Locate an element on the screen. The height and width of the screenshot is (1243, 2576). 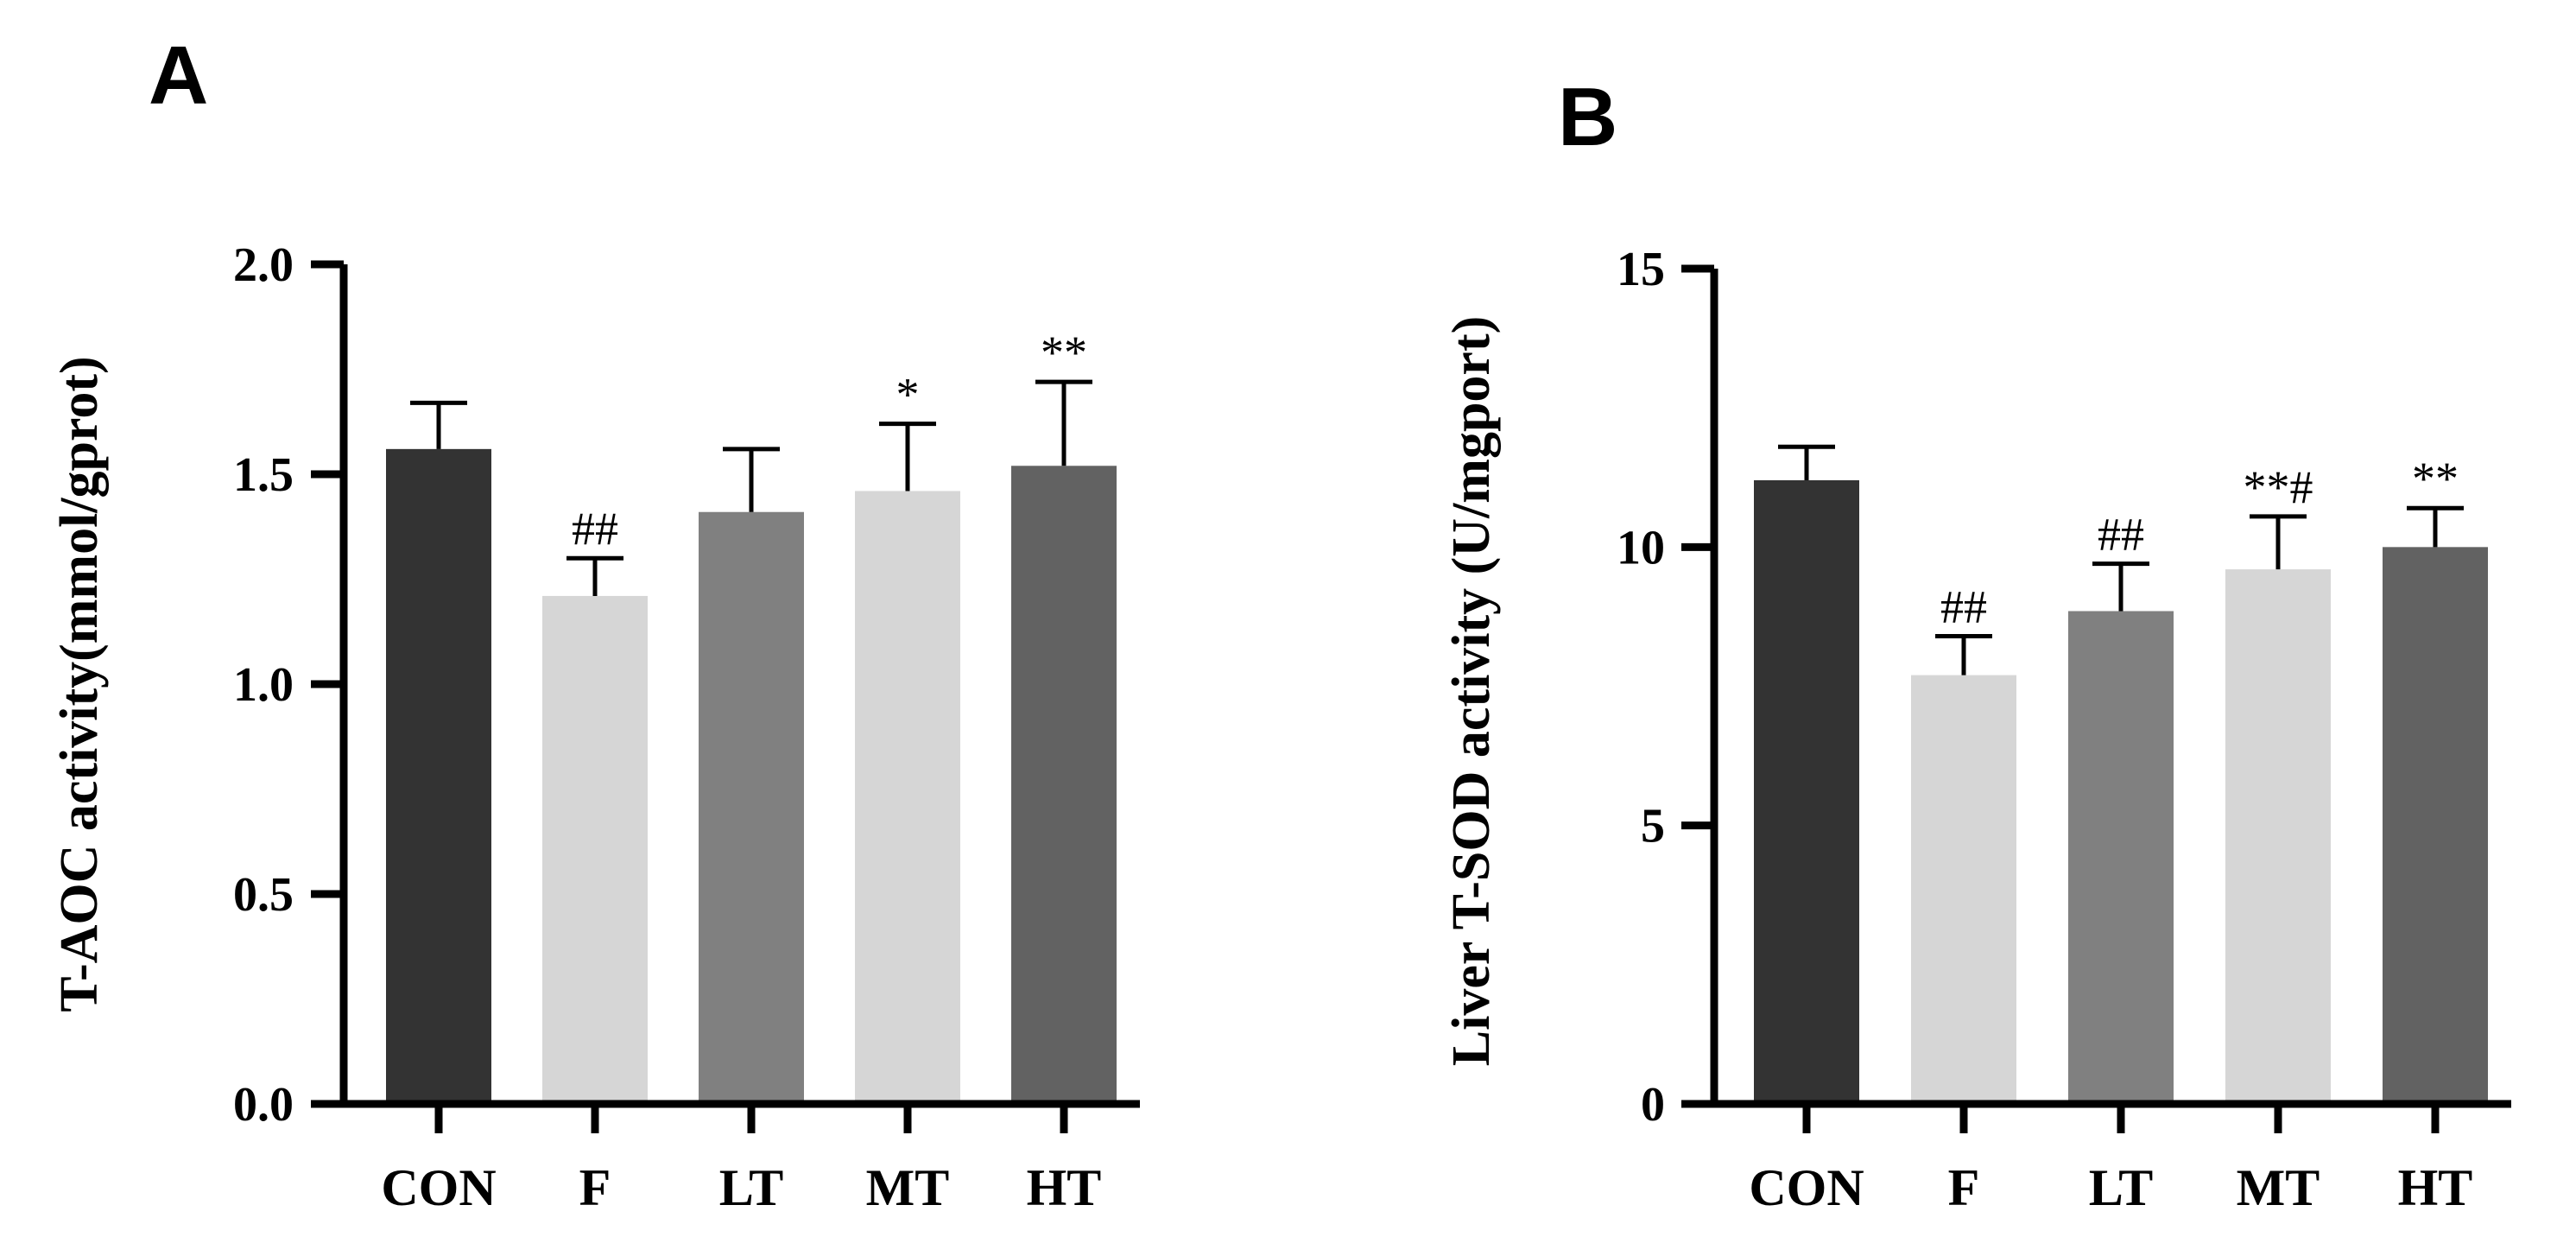
panel-a-significance-label: ## is located at coordinates (595, 529).